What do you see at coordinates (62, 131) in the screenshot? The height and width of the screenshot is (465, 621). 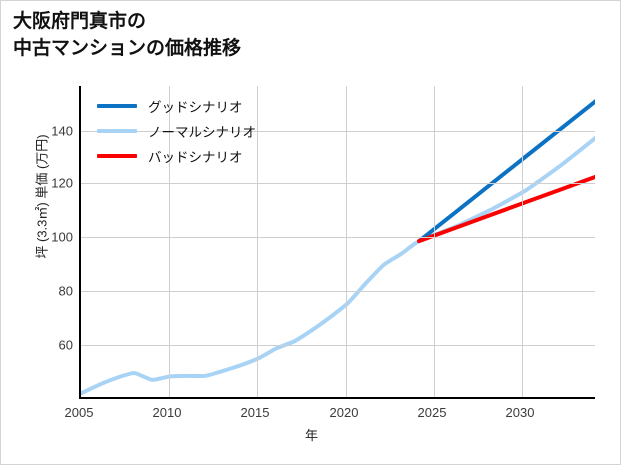 I see `y-tick-140: 140` at bounding box center [62, 131].